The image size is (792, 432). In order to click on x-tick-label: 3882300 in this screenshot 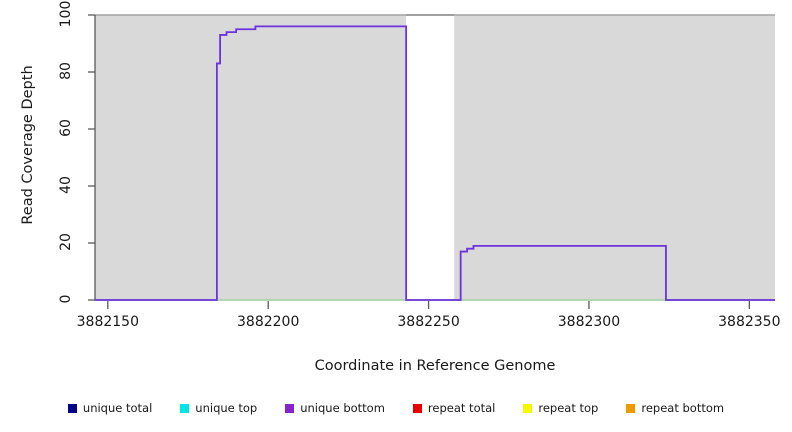, I will do `click(589, 322)`.